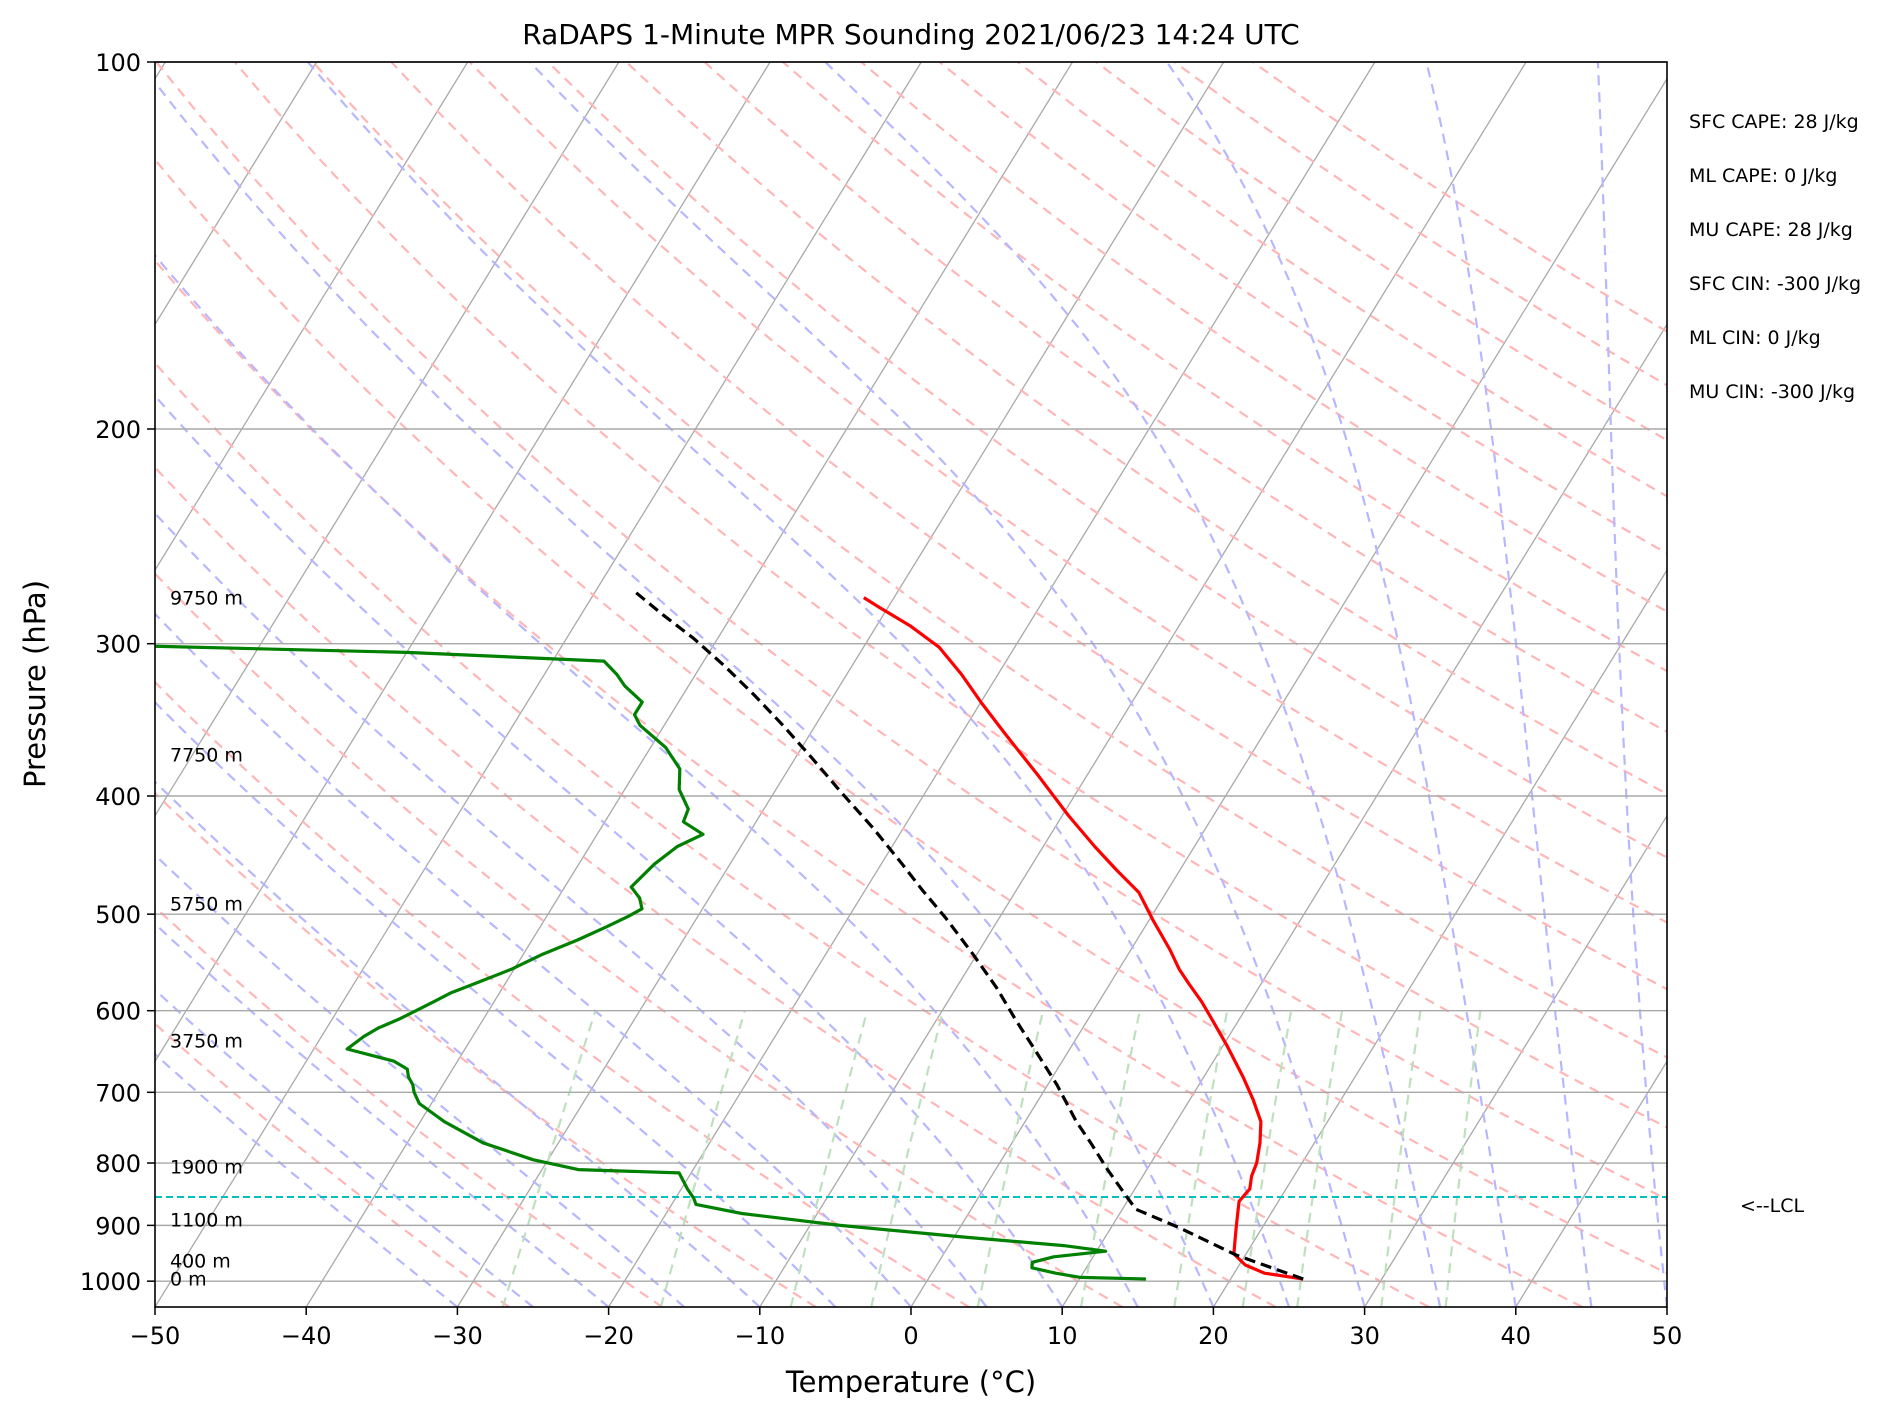 This screenshot has width=1899, height=1406. What do you see at coordinates (1516, 1336) in the screenshot?
I see `x-tick-label: 40` at bounding box center [1516, 1336].